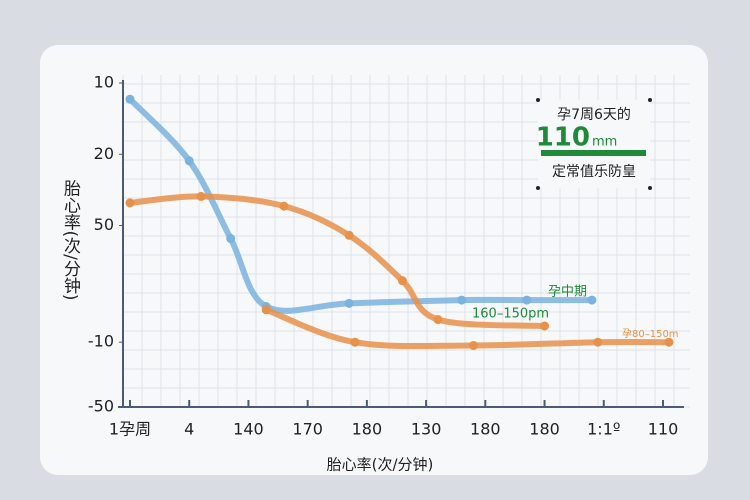  I want to click on x-tick-label: 170, so click(307, 429).